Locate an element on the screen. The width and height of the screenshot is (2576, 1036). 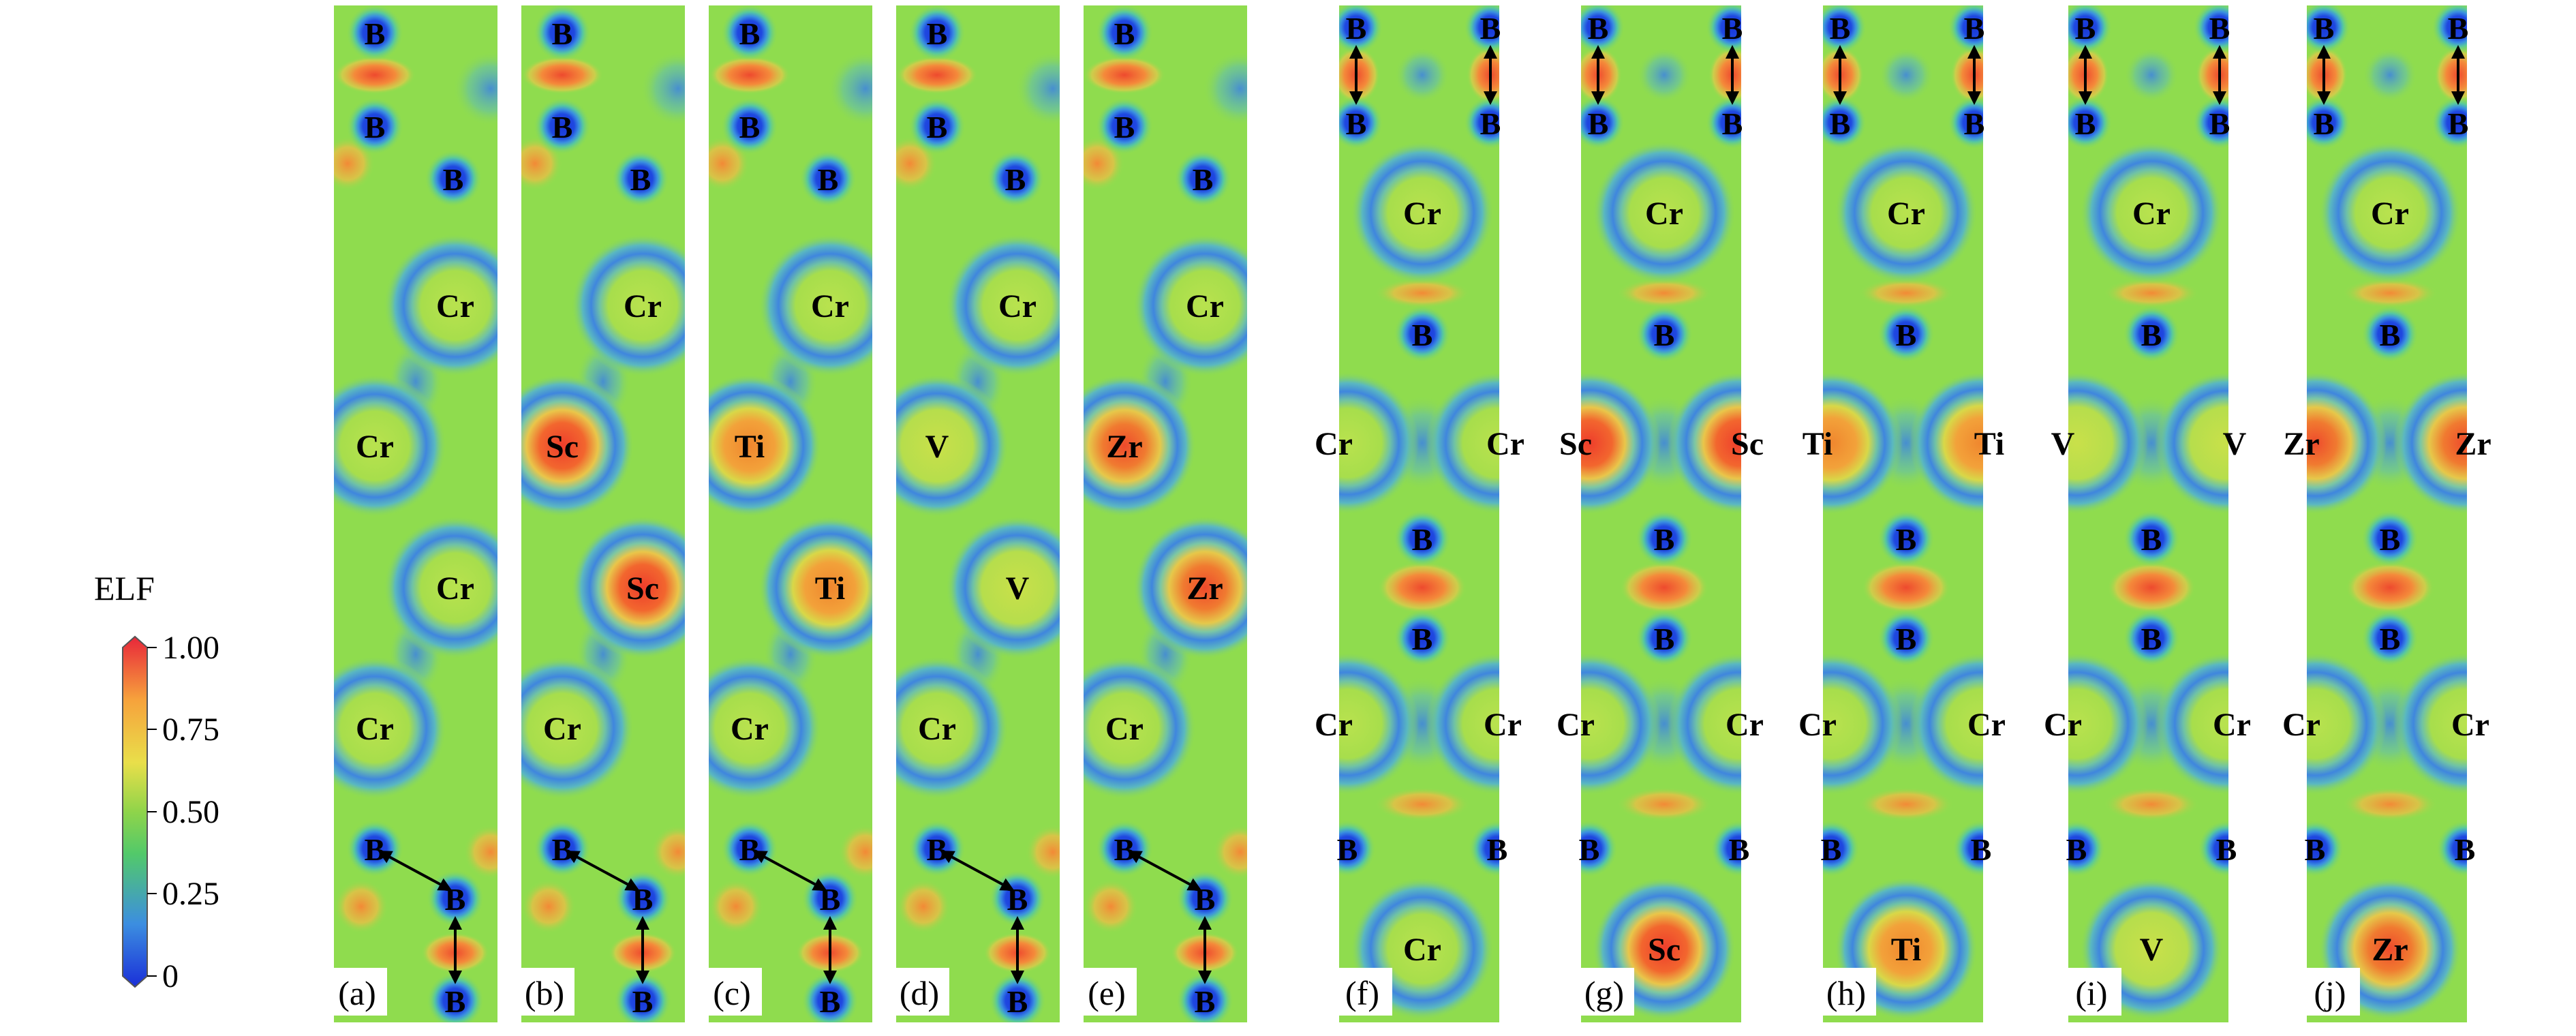
panel-c: B B B Cr Ti Ti Cr B B B (c) is located at coordinates (787, 513).